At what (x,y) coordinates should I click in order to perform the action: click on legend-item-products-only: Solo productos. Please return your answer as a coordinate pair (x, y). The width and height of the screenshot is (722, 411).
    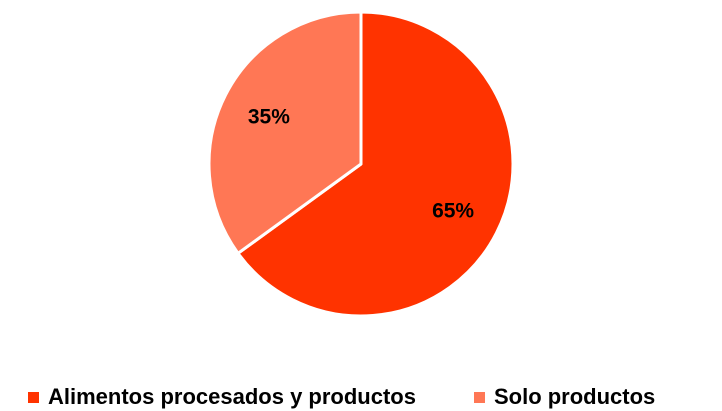
    Looking at the image, I should click on (564, 397).